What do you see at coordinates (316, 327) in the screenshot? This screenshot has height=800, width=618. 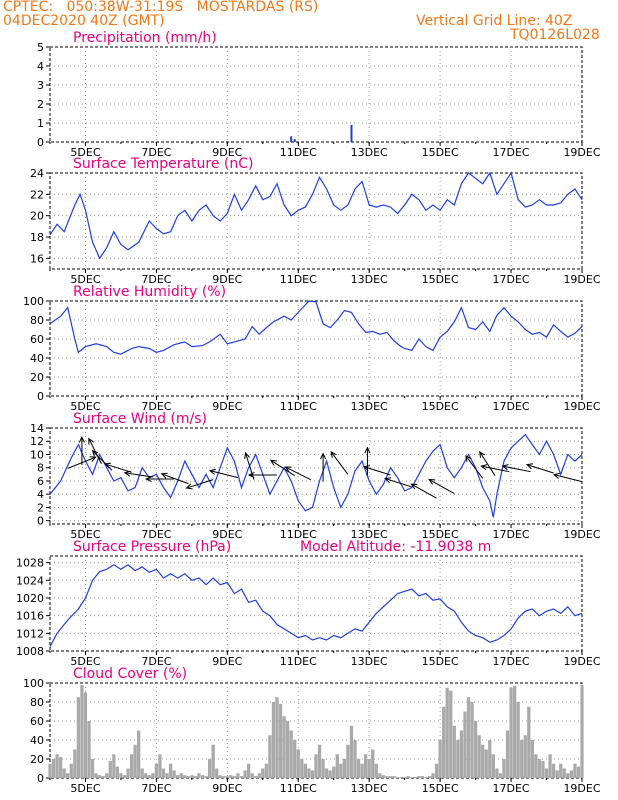 I see `relative-humidity-line` at bounding box center [316, 327].